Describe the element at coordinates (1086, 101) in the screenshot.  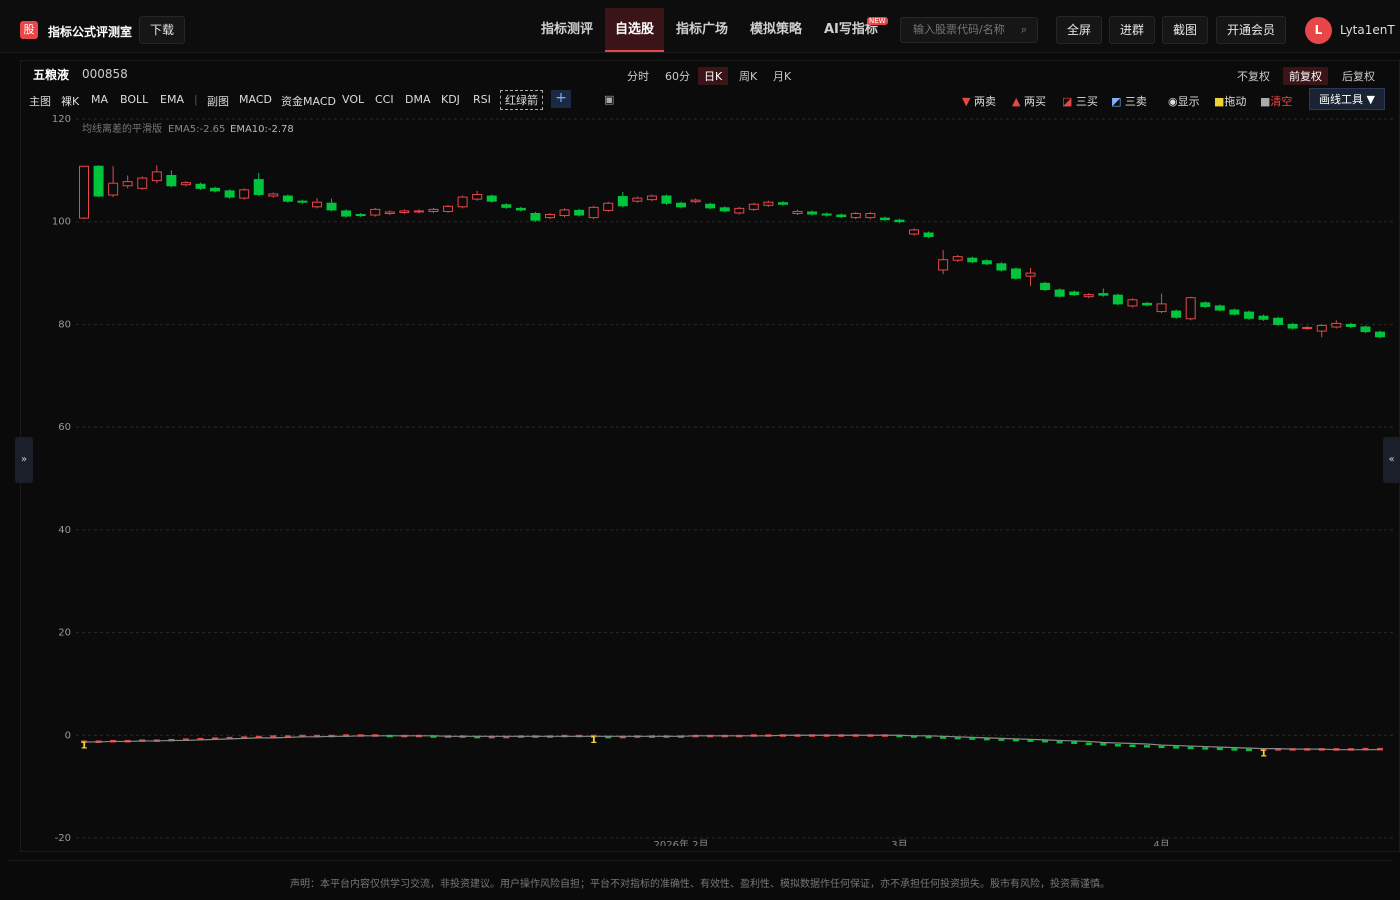
I see `draw-tool: 三买` at that location.